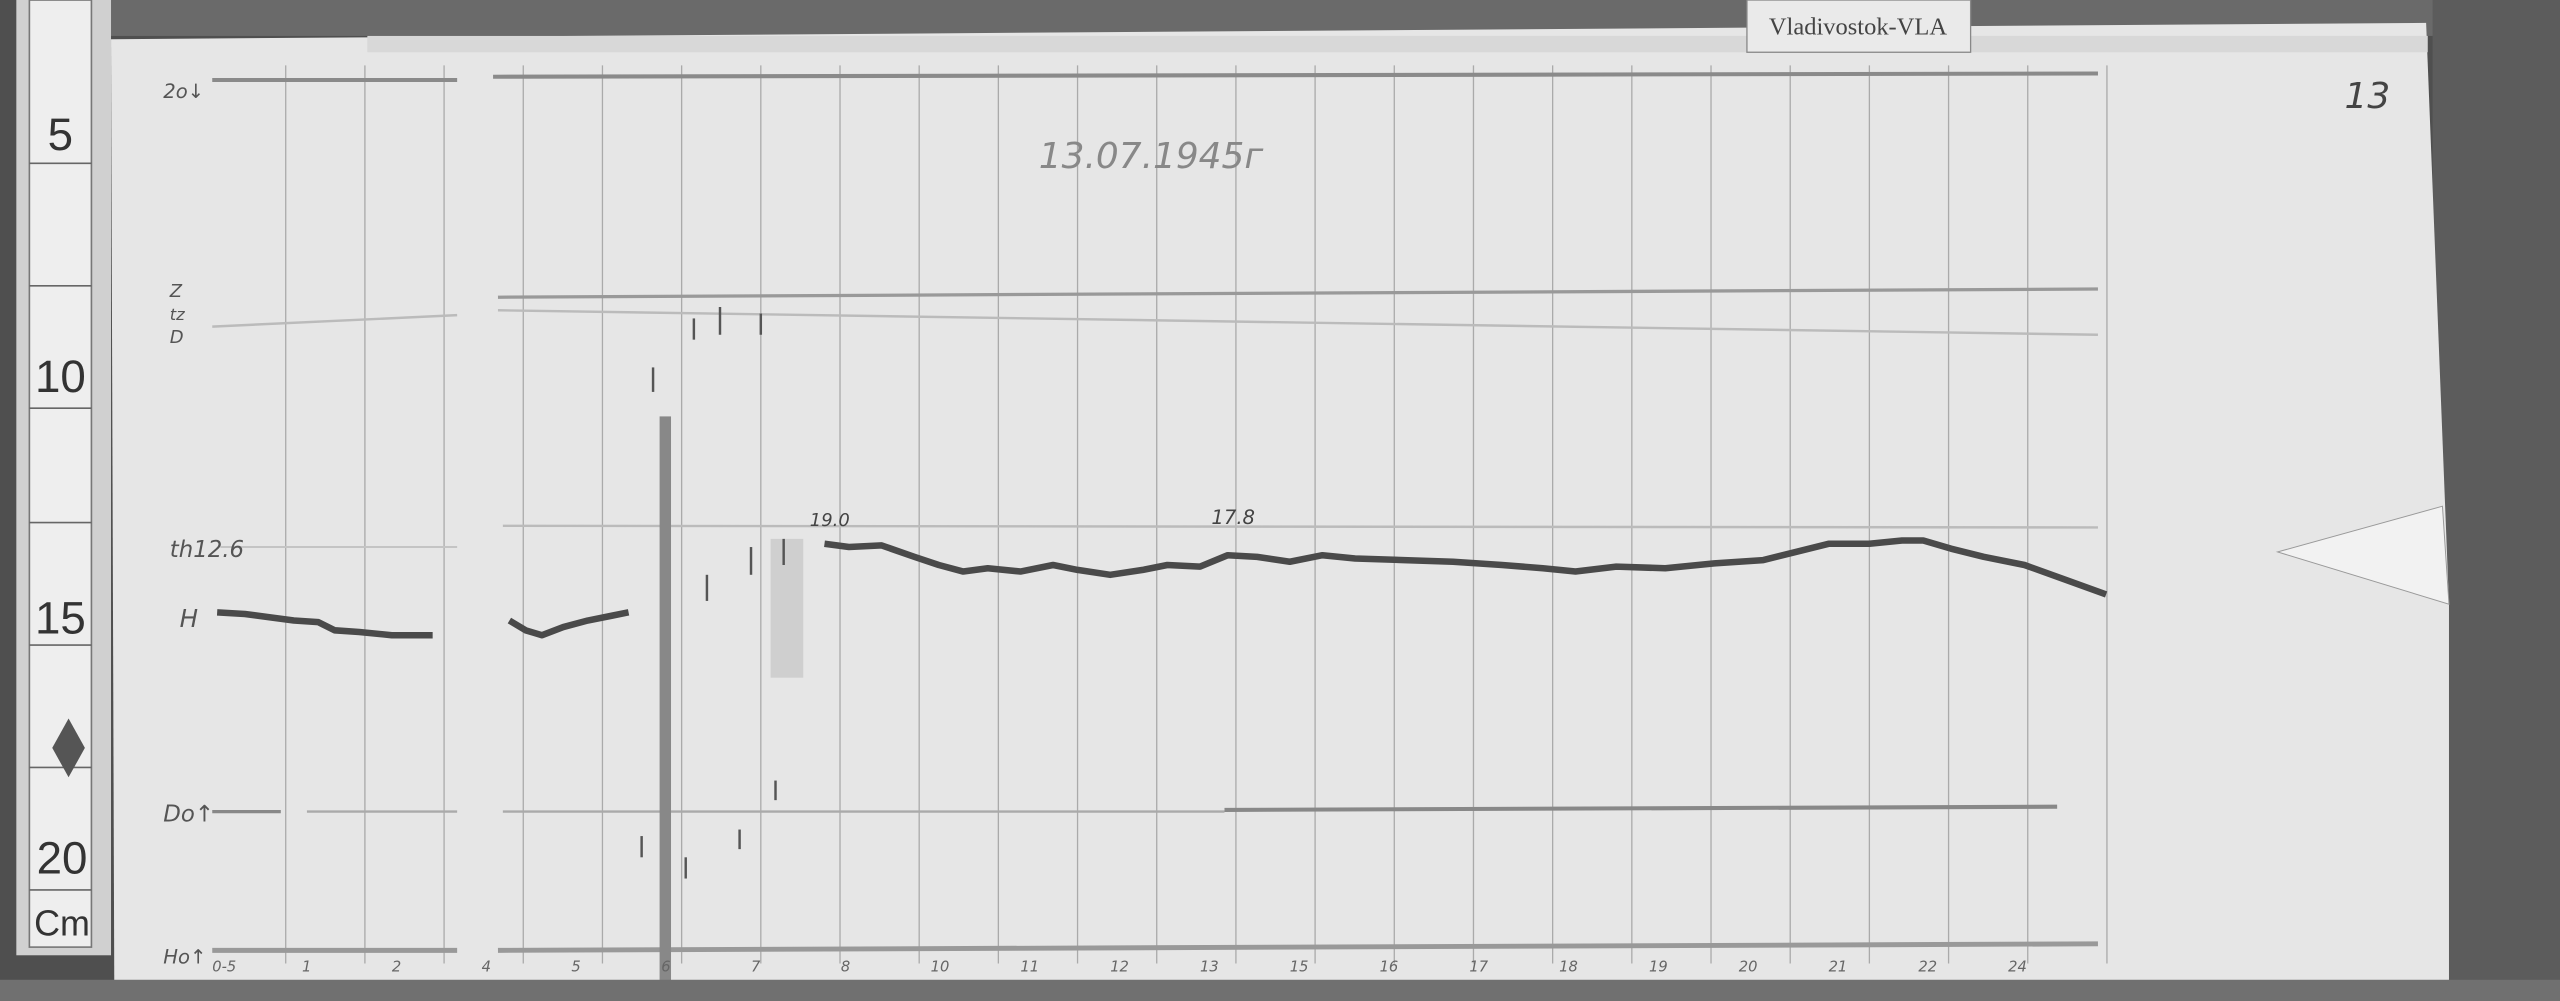 The image size is (2560, 1001). Describe the element at coordinates (845, 967) in the screenshot. I see `hour-mark-label: 8` at that location.